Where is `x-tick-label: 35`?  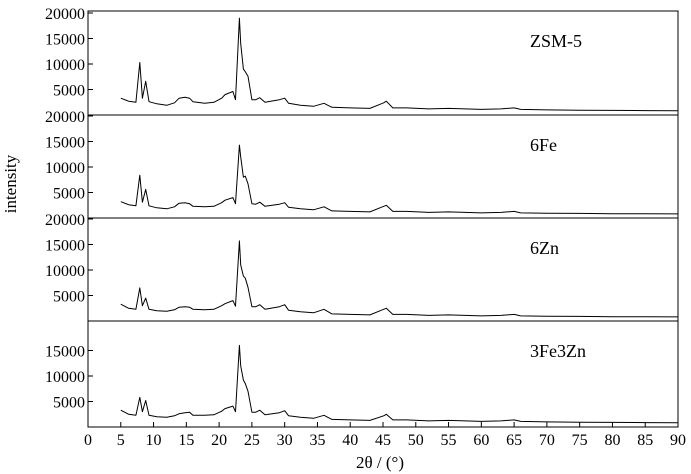
x-tick-label: 35 is located at coordinates (317, 440).